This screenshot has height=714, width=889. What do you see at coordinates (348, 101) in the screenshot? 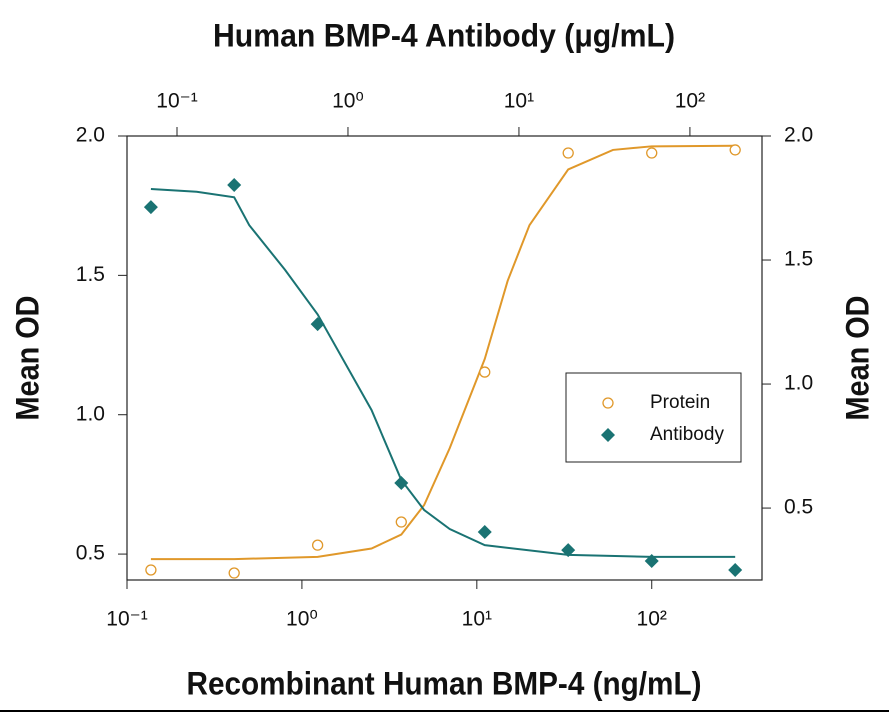
I see `x2-tick-label: 10⁰` at bounding box center [348, 101].